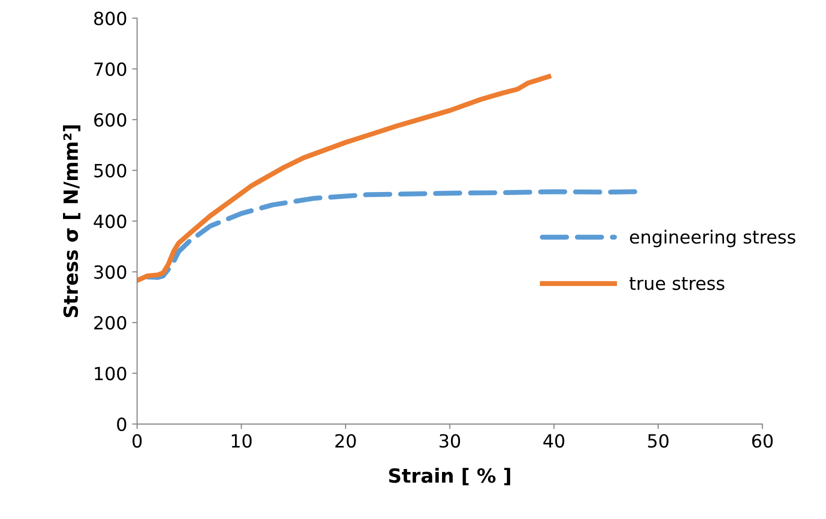 This screenshot has width=826, height=519. Describe the element at coordinates (762, 441) in the screenshot. I see `x-tick-label: 60` at that location.